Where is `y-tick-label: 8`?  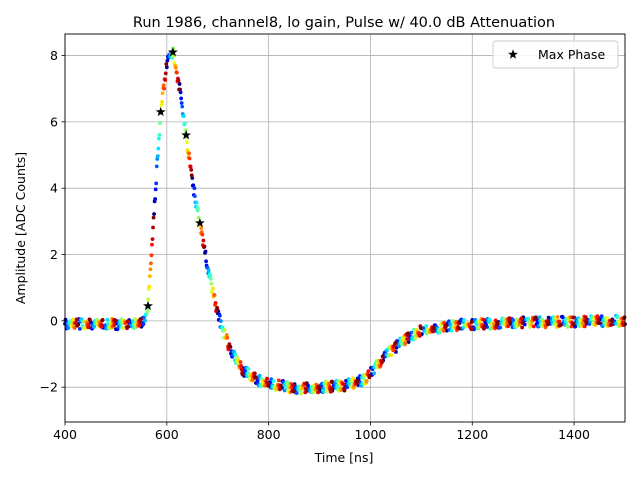 y-tick-label: 8 is located at coordinates (54, 55).